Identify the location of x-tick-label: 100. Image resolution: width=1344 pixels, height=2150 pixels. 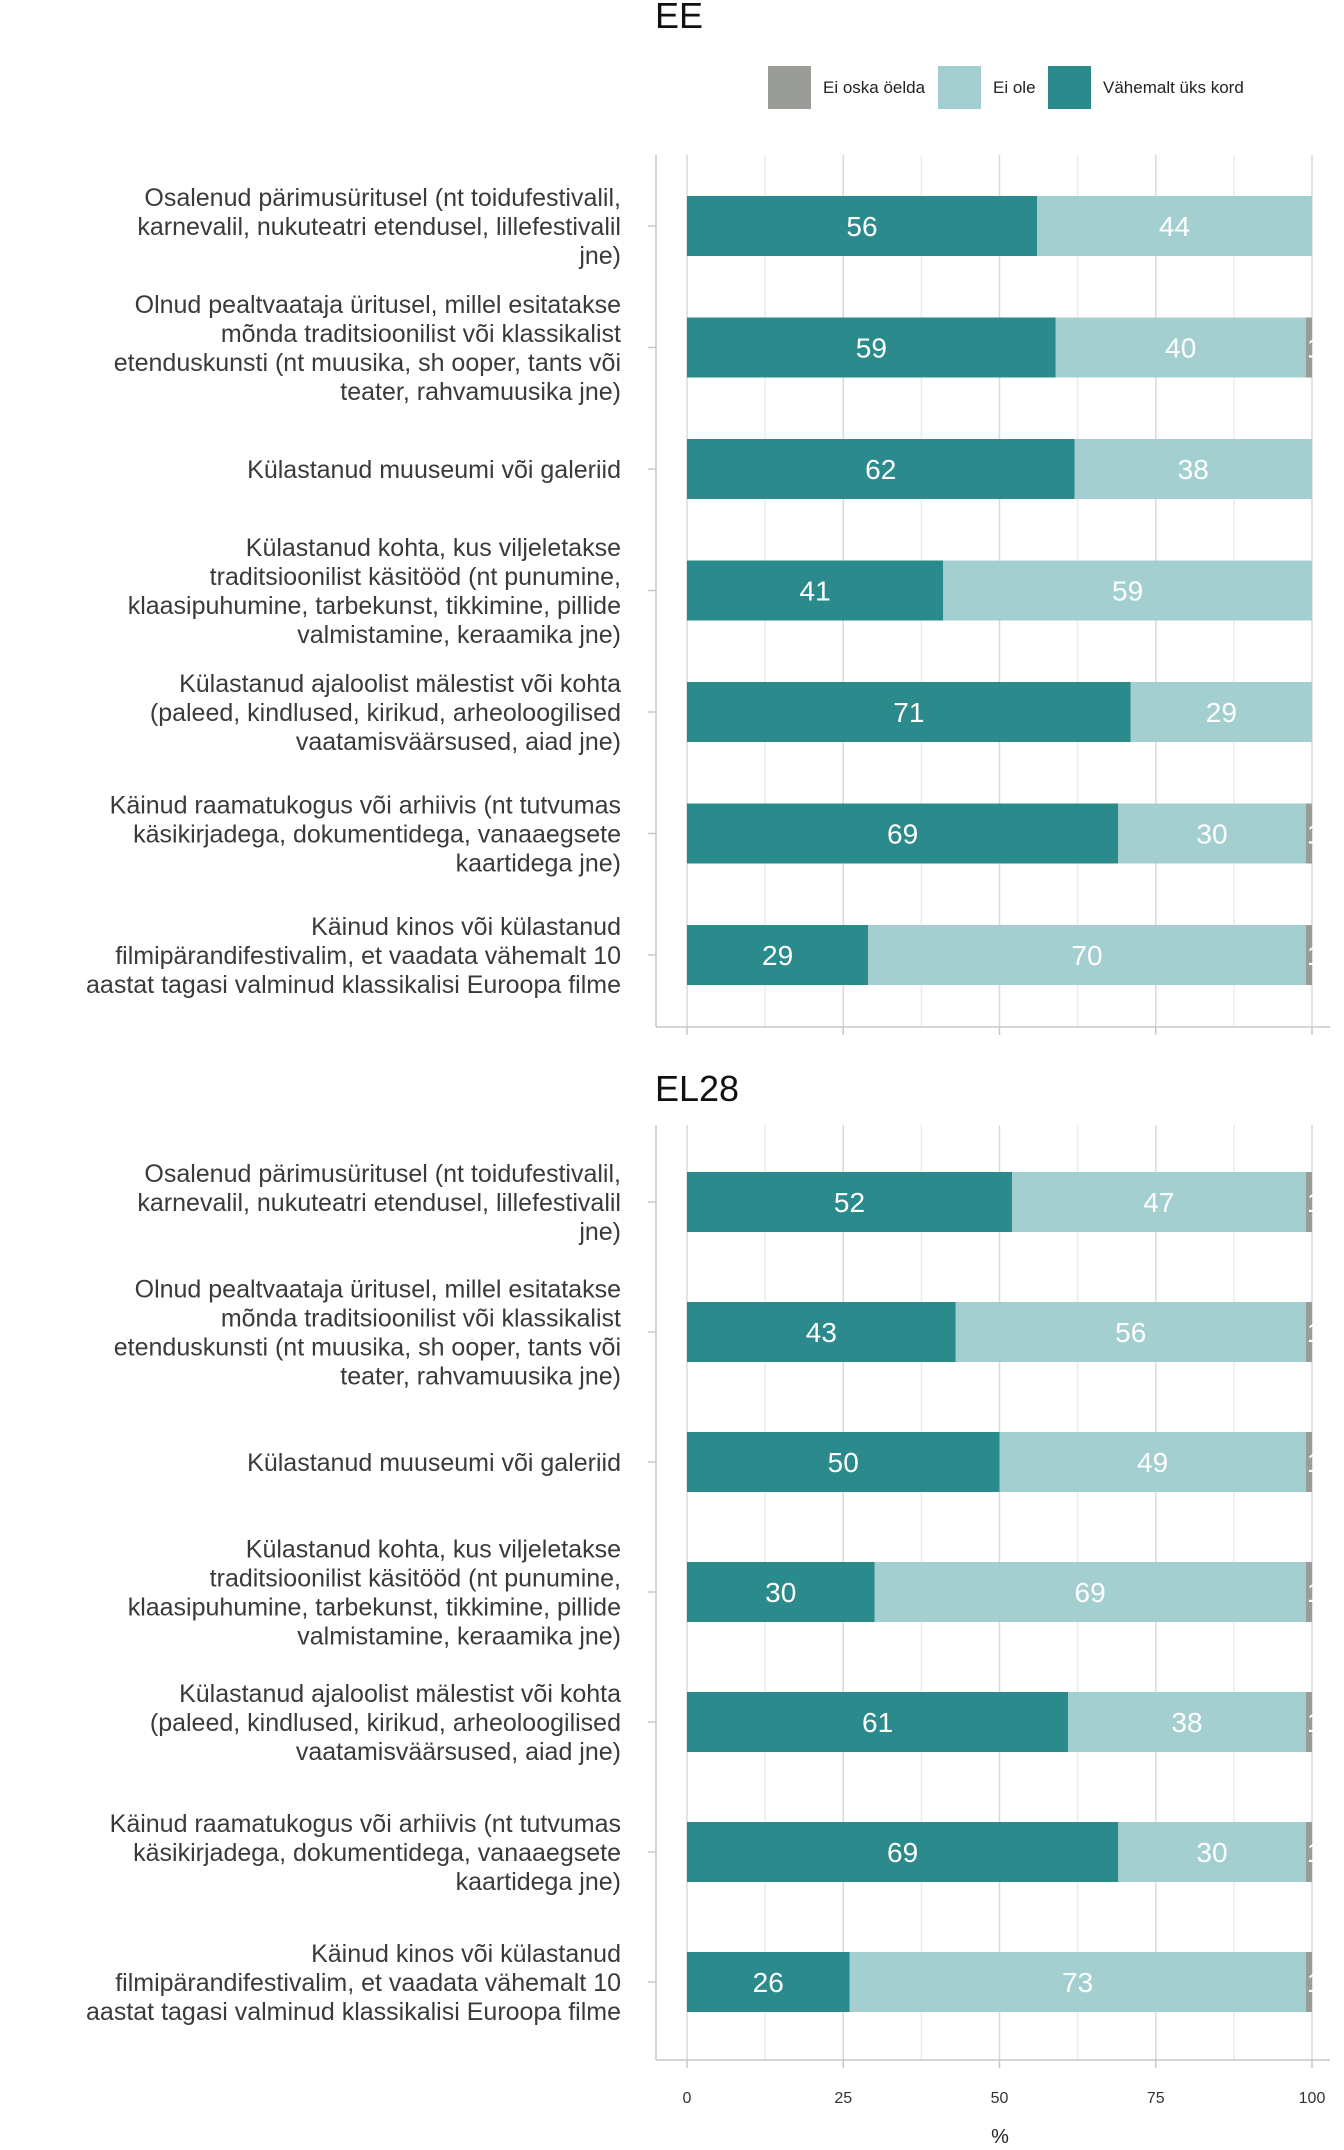
(1312, 2098).